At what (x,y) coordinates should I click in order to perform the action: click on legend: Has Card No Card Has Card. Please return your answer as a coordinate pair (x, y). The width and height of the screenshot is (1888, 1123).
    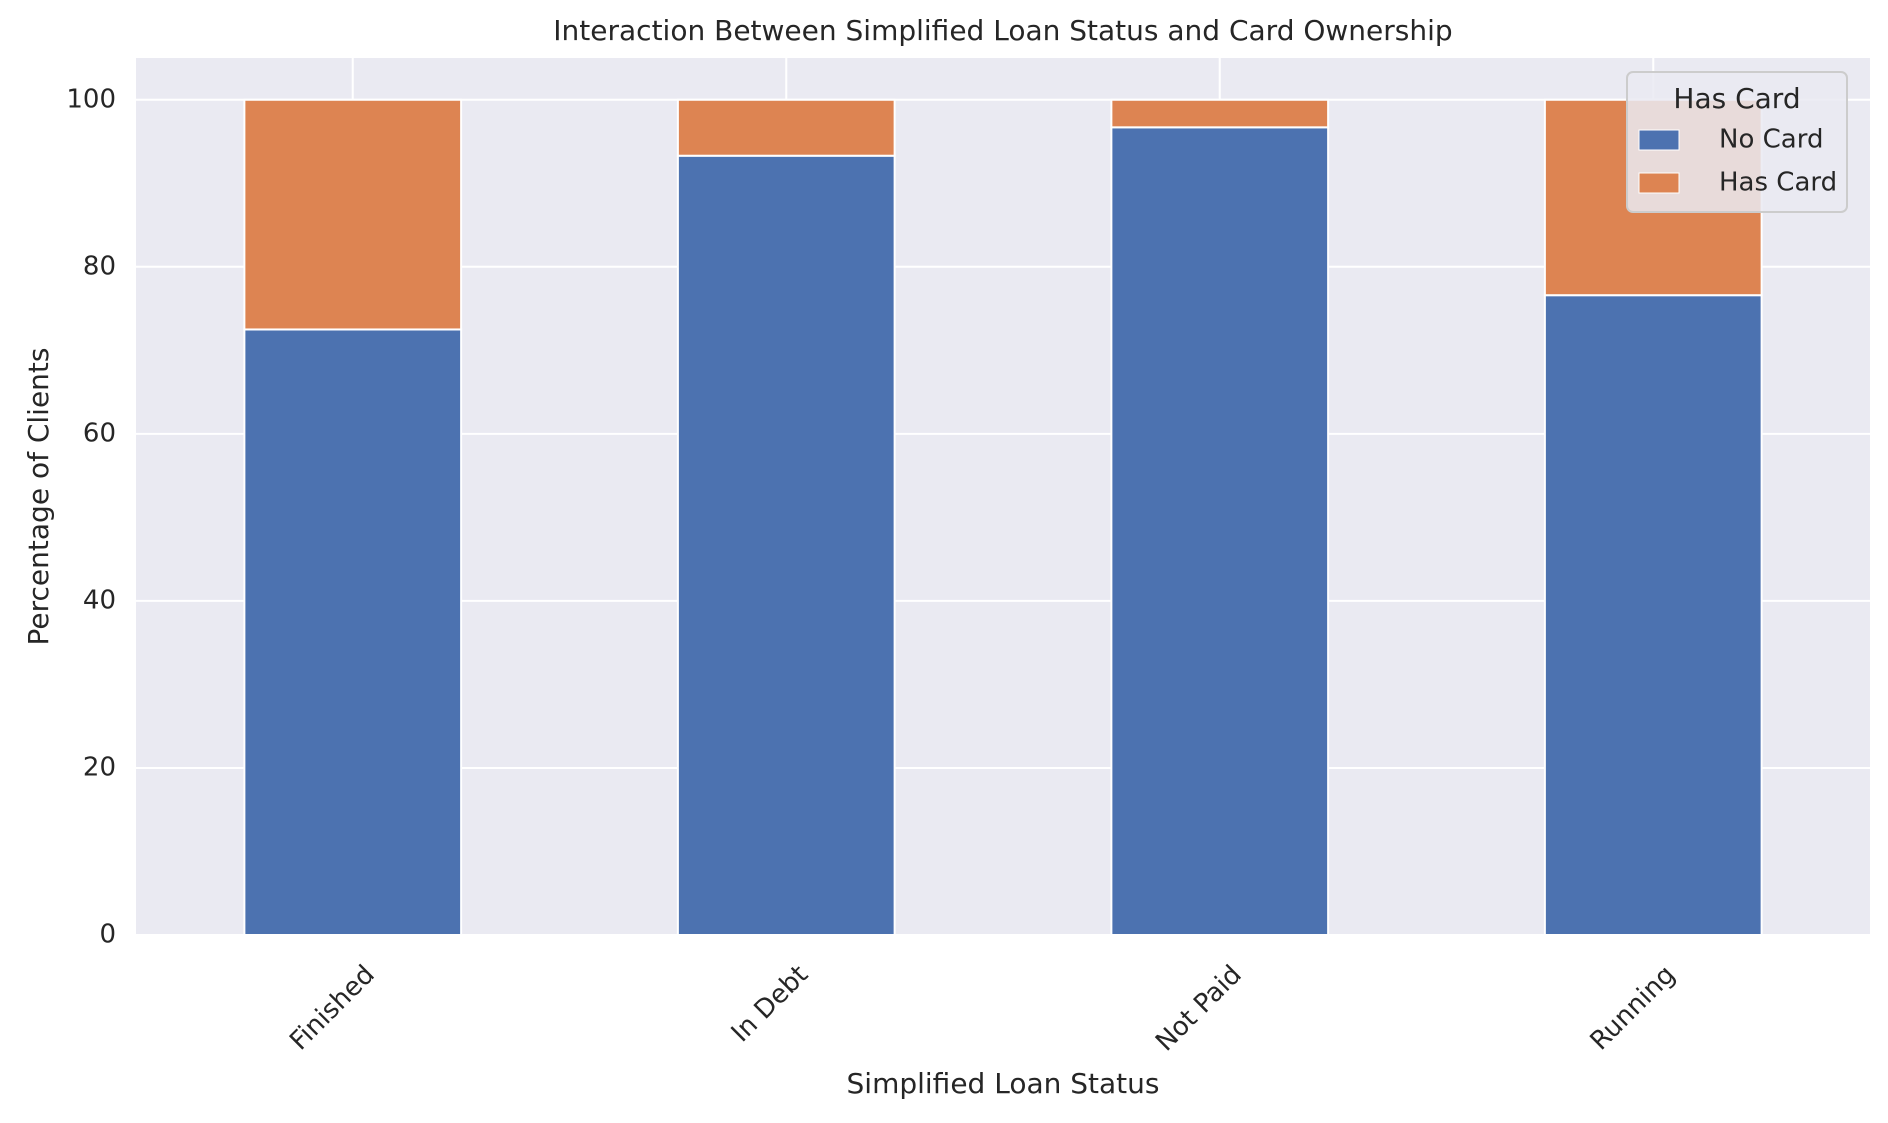
    Looking at the image, I should click on (1737, 142).